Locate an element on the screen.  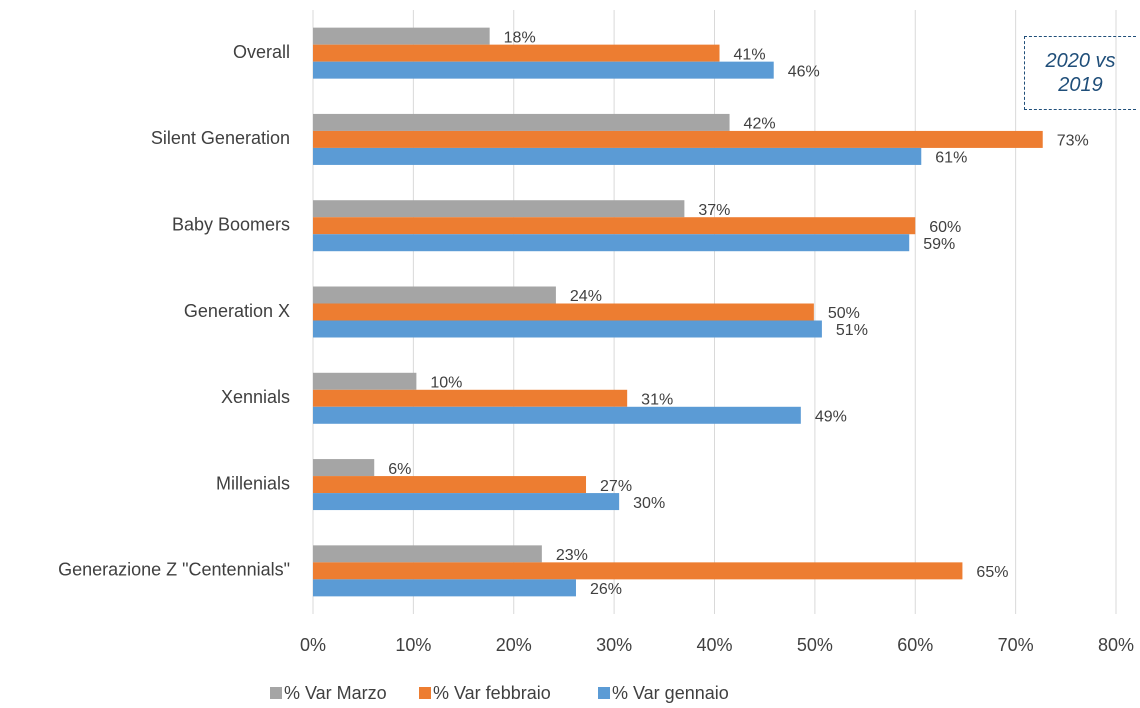
legend-label: % Var gennaio is located at coordinates (670, 693).